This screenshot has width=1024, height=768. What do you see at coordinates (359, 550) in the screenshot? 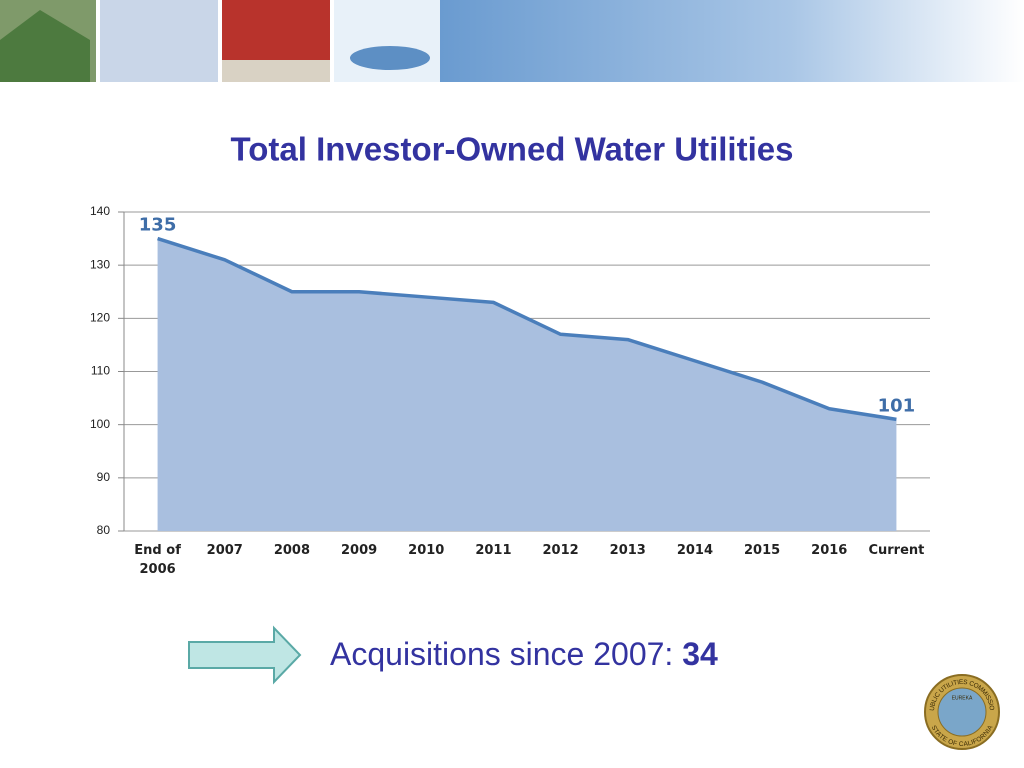
I see `x-tick-label: 2009` at bounding box center [359, 550].